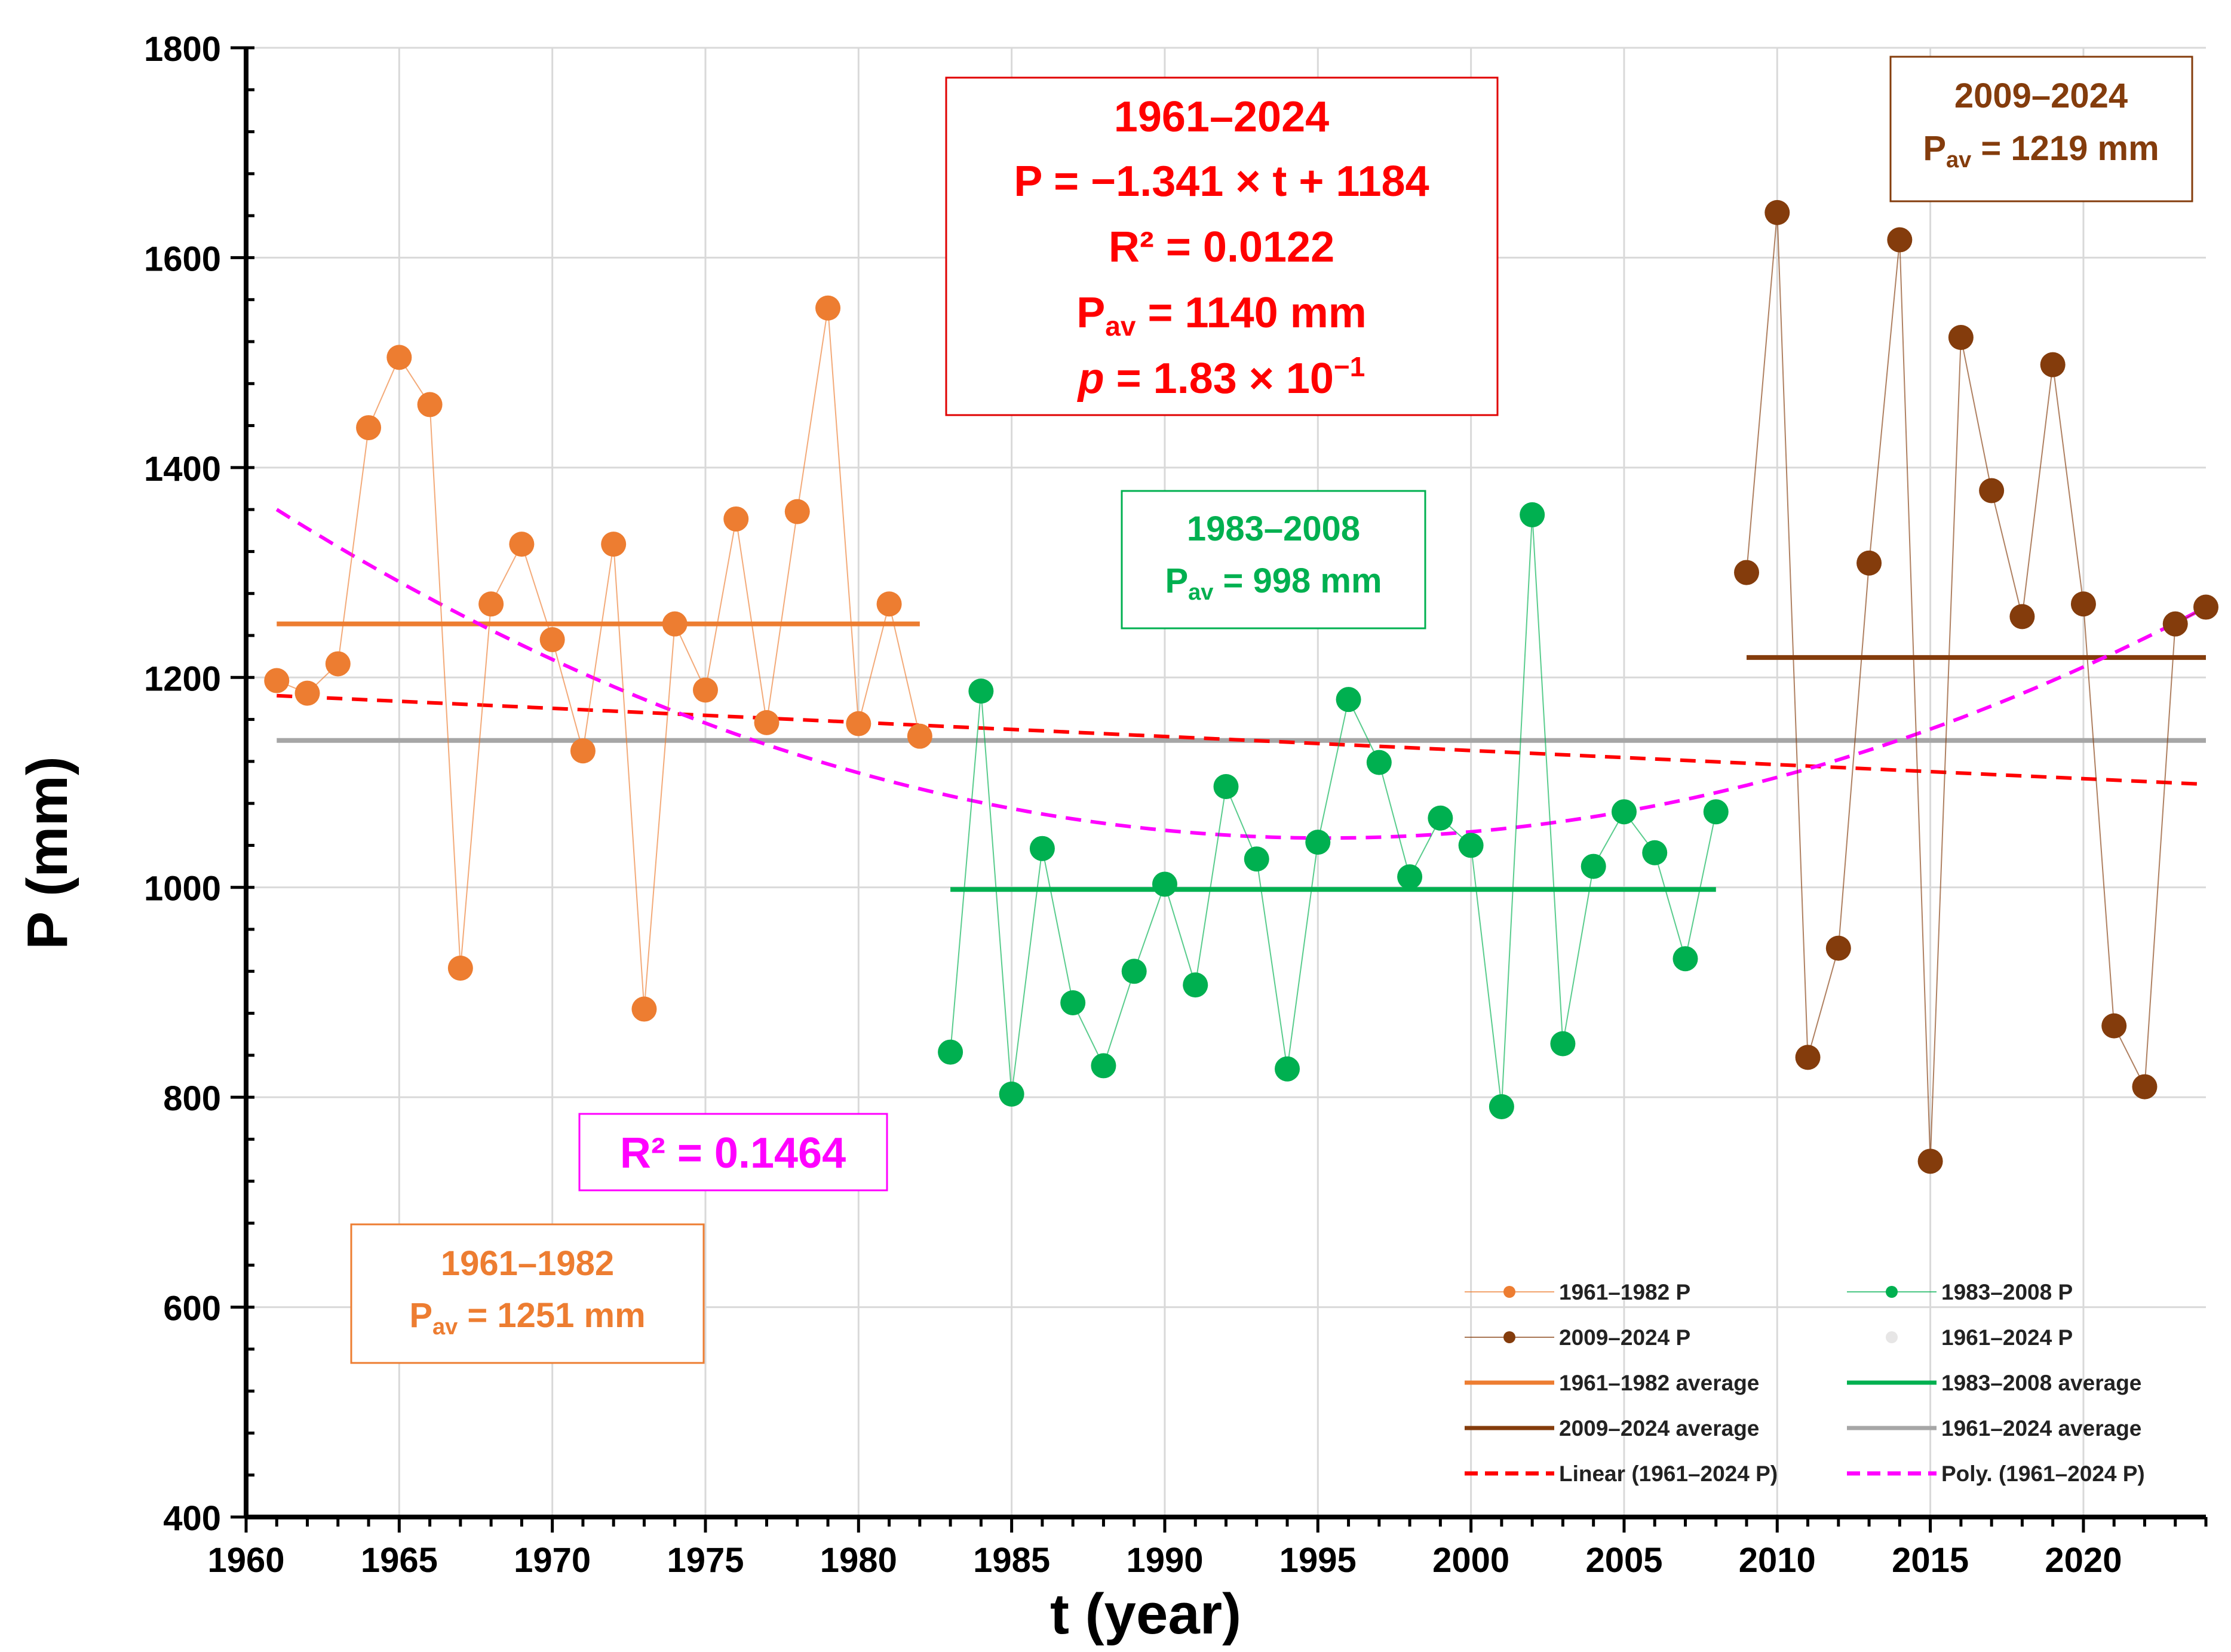 This screenshot has width=2231, height=1652. What do you see at coordinates (2007, 1292) in the screenshot?
I see `legend-label: 1983–2008 P` at bounding box center [2007, 1292].